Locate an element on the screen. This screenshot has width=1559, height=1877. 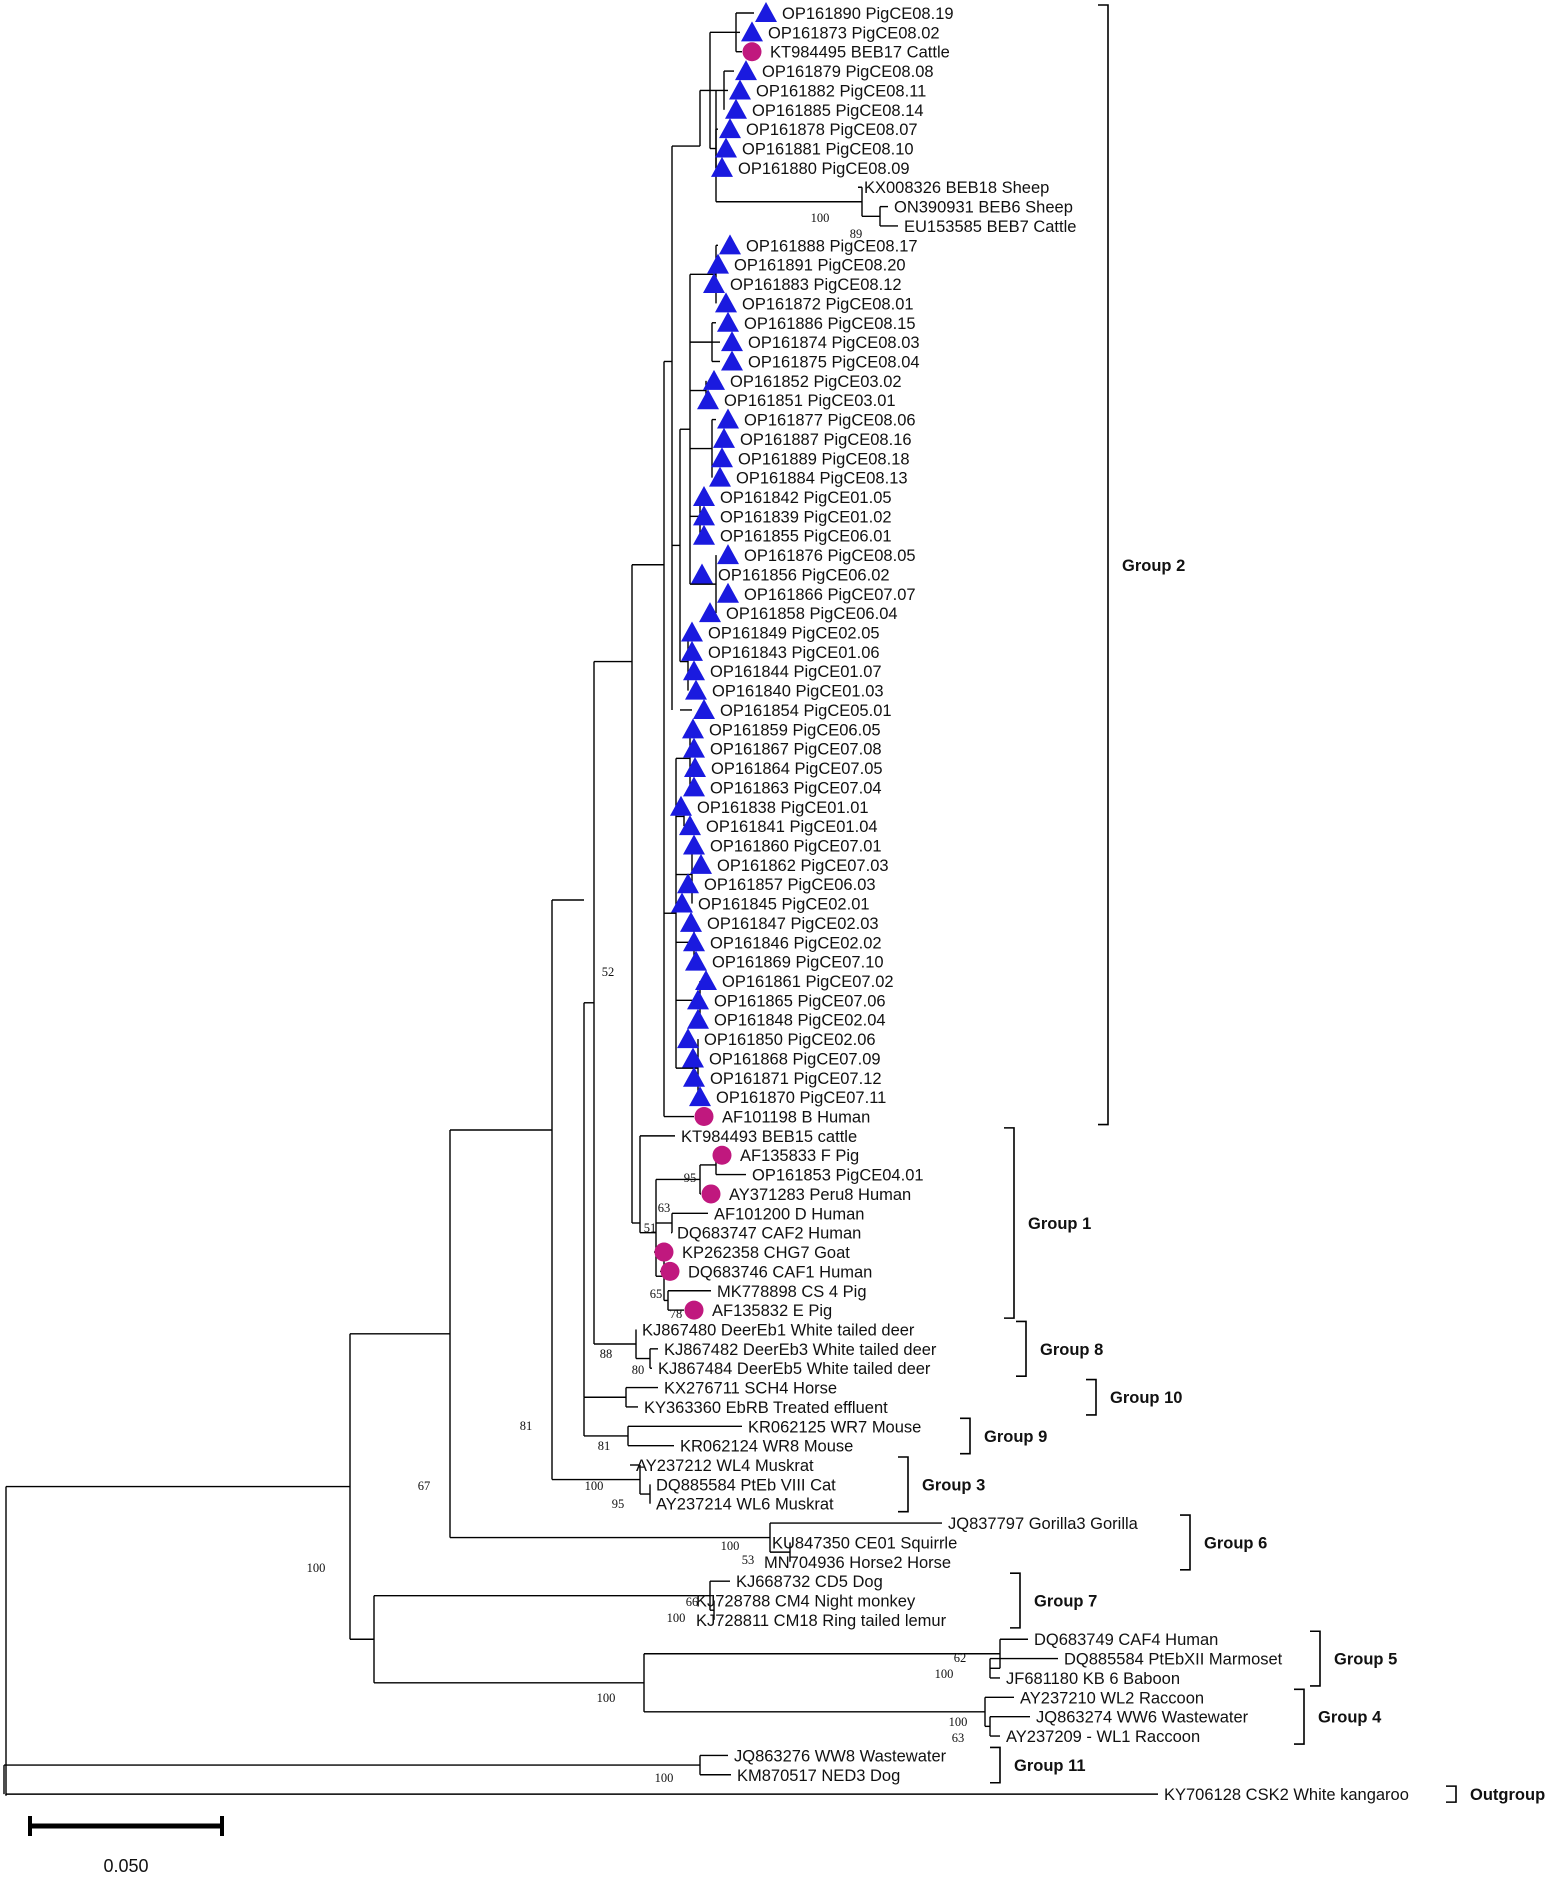
tip-label: OP161885 PigCE08.14 is located at coordinates (838, 111).